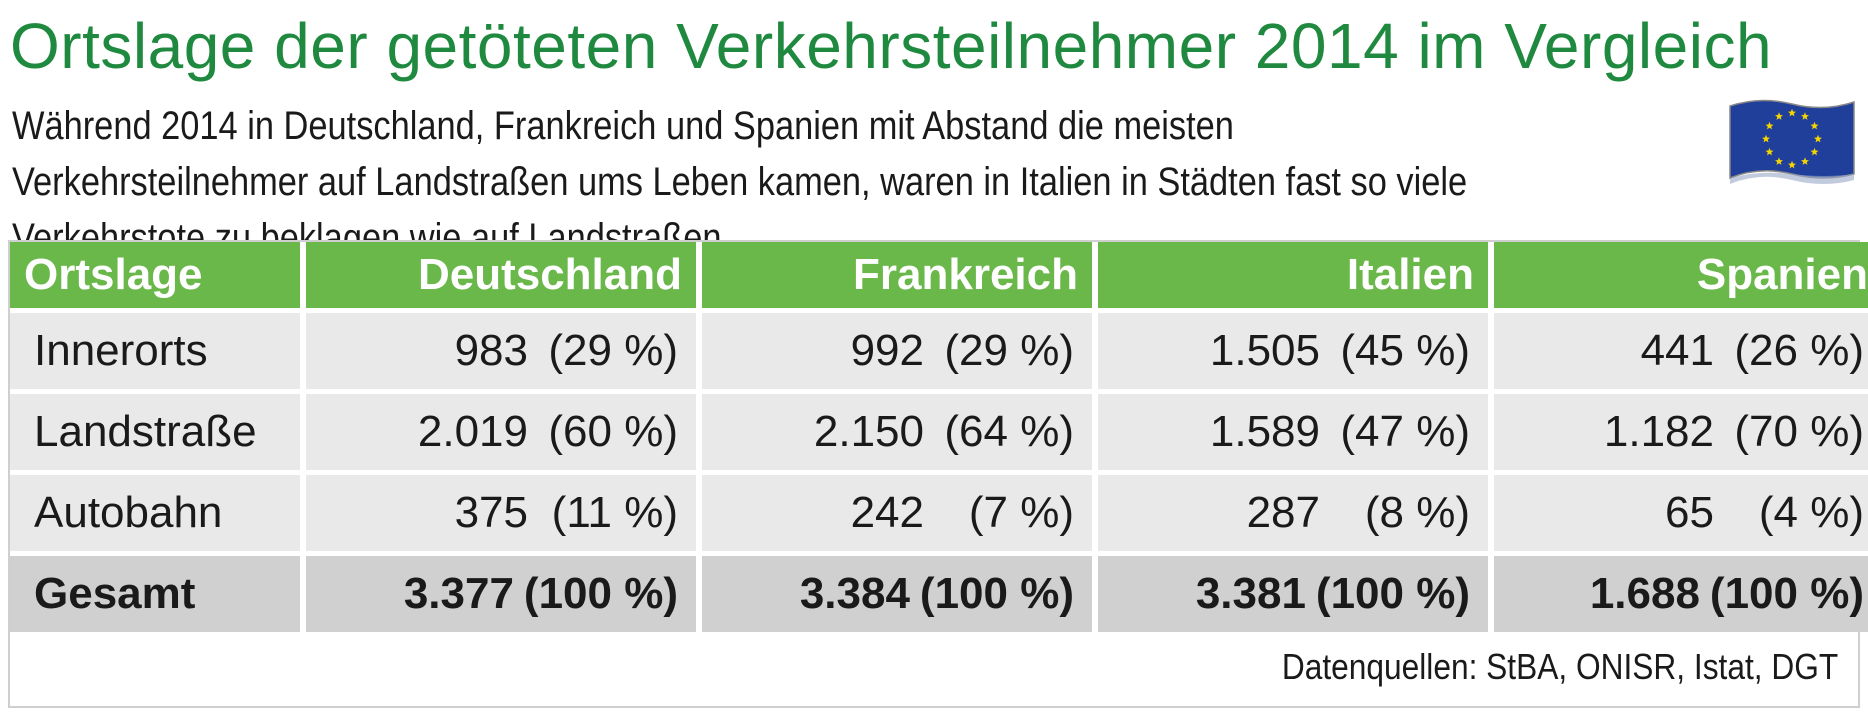  I want to click on table-cell: 2.019 (60 %), so click(501, 429).